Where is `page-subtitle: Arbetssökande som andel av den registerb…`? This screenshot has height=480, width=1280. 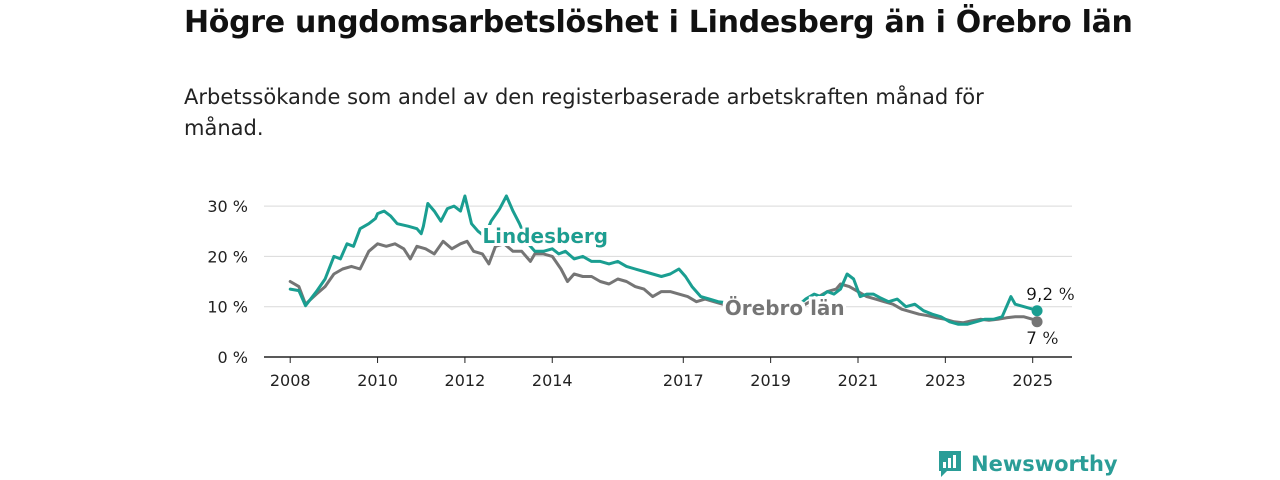
page-subtitle: Arbetssökande som andel av den registerb… is located at coordinates (584, 112).